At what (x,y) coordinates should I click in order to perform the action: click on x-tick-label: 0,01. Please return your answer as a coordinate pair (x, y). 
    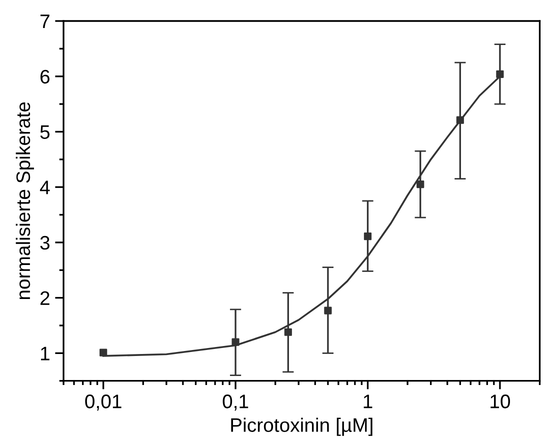
    Looking at the image, I should click on (103, 402).